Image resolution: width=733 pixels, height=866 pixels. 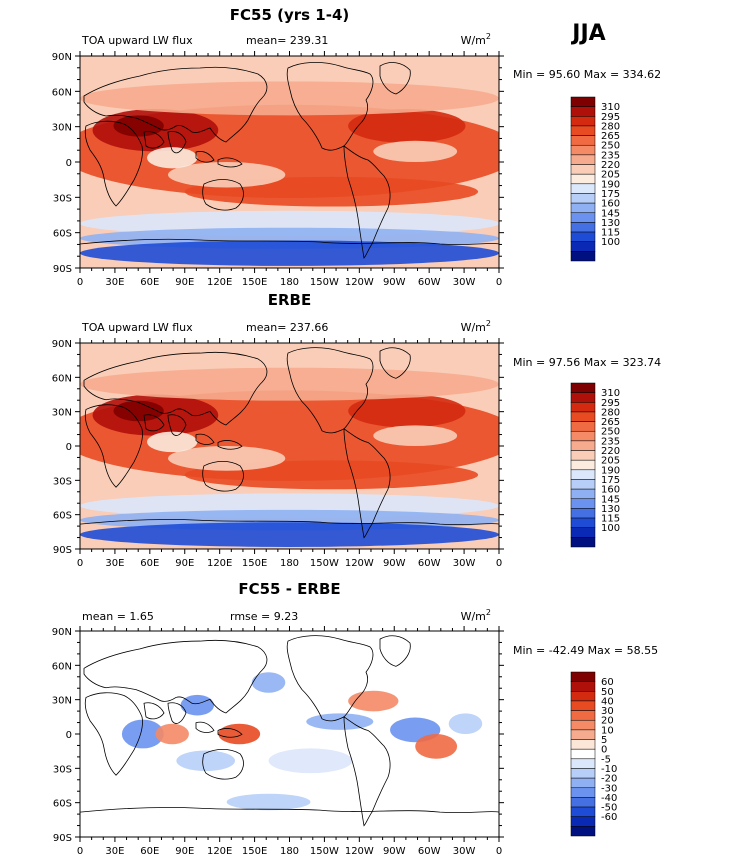 I want to click on lat-tick-label: 60S, so click(x=62, y=804).